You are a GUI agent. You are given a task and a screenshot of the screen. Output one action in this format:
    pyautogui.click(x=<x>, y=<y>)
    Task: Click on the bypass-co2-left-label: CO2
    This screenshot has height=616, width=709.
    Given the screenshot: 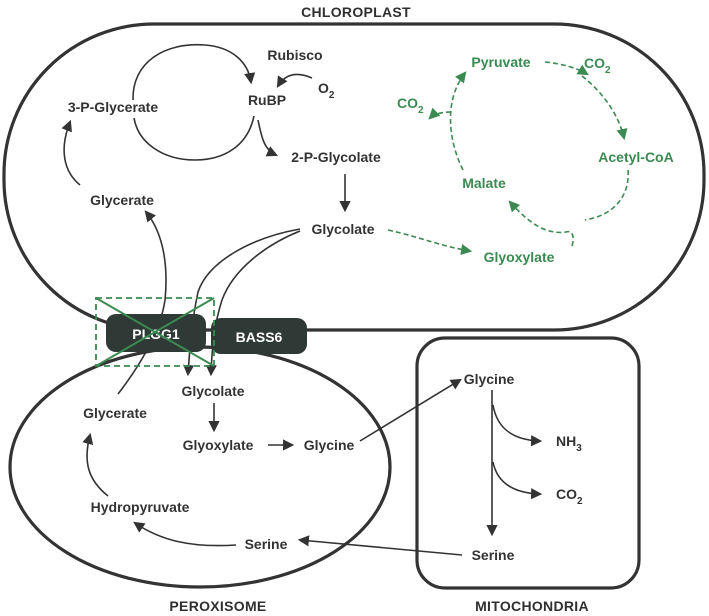 What is the action you would take?
    pyautogui.click(x=410, y=105)
    